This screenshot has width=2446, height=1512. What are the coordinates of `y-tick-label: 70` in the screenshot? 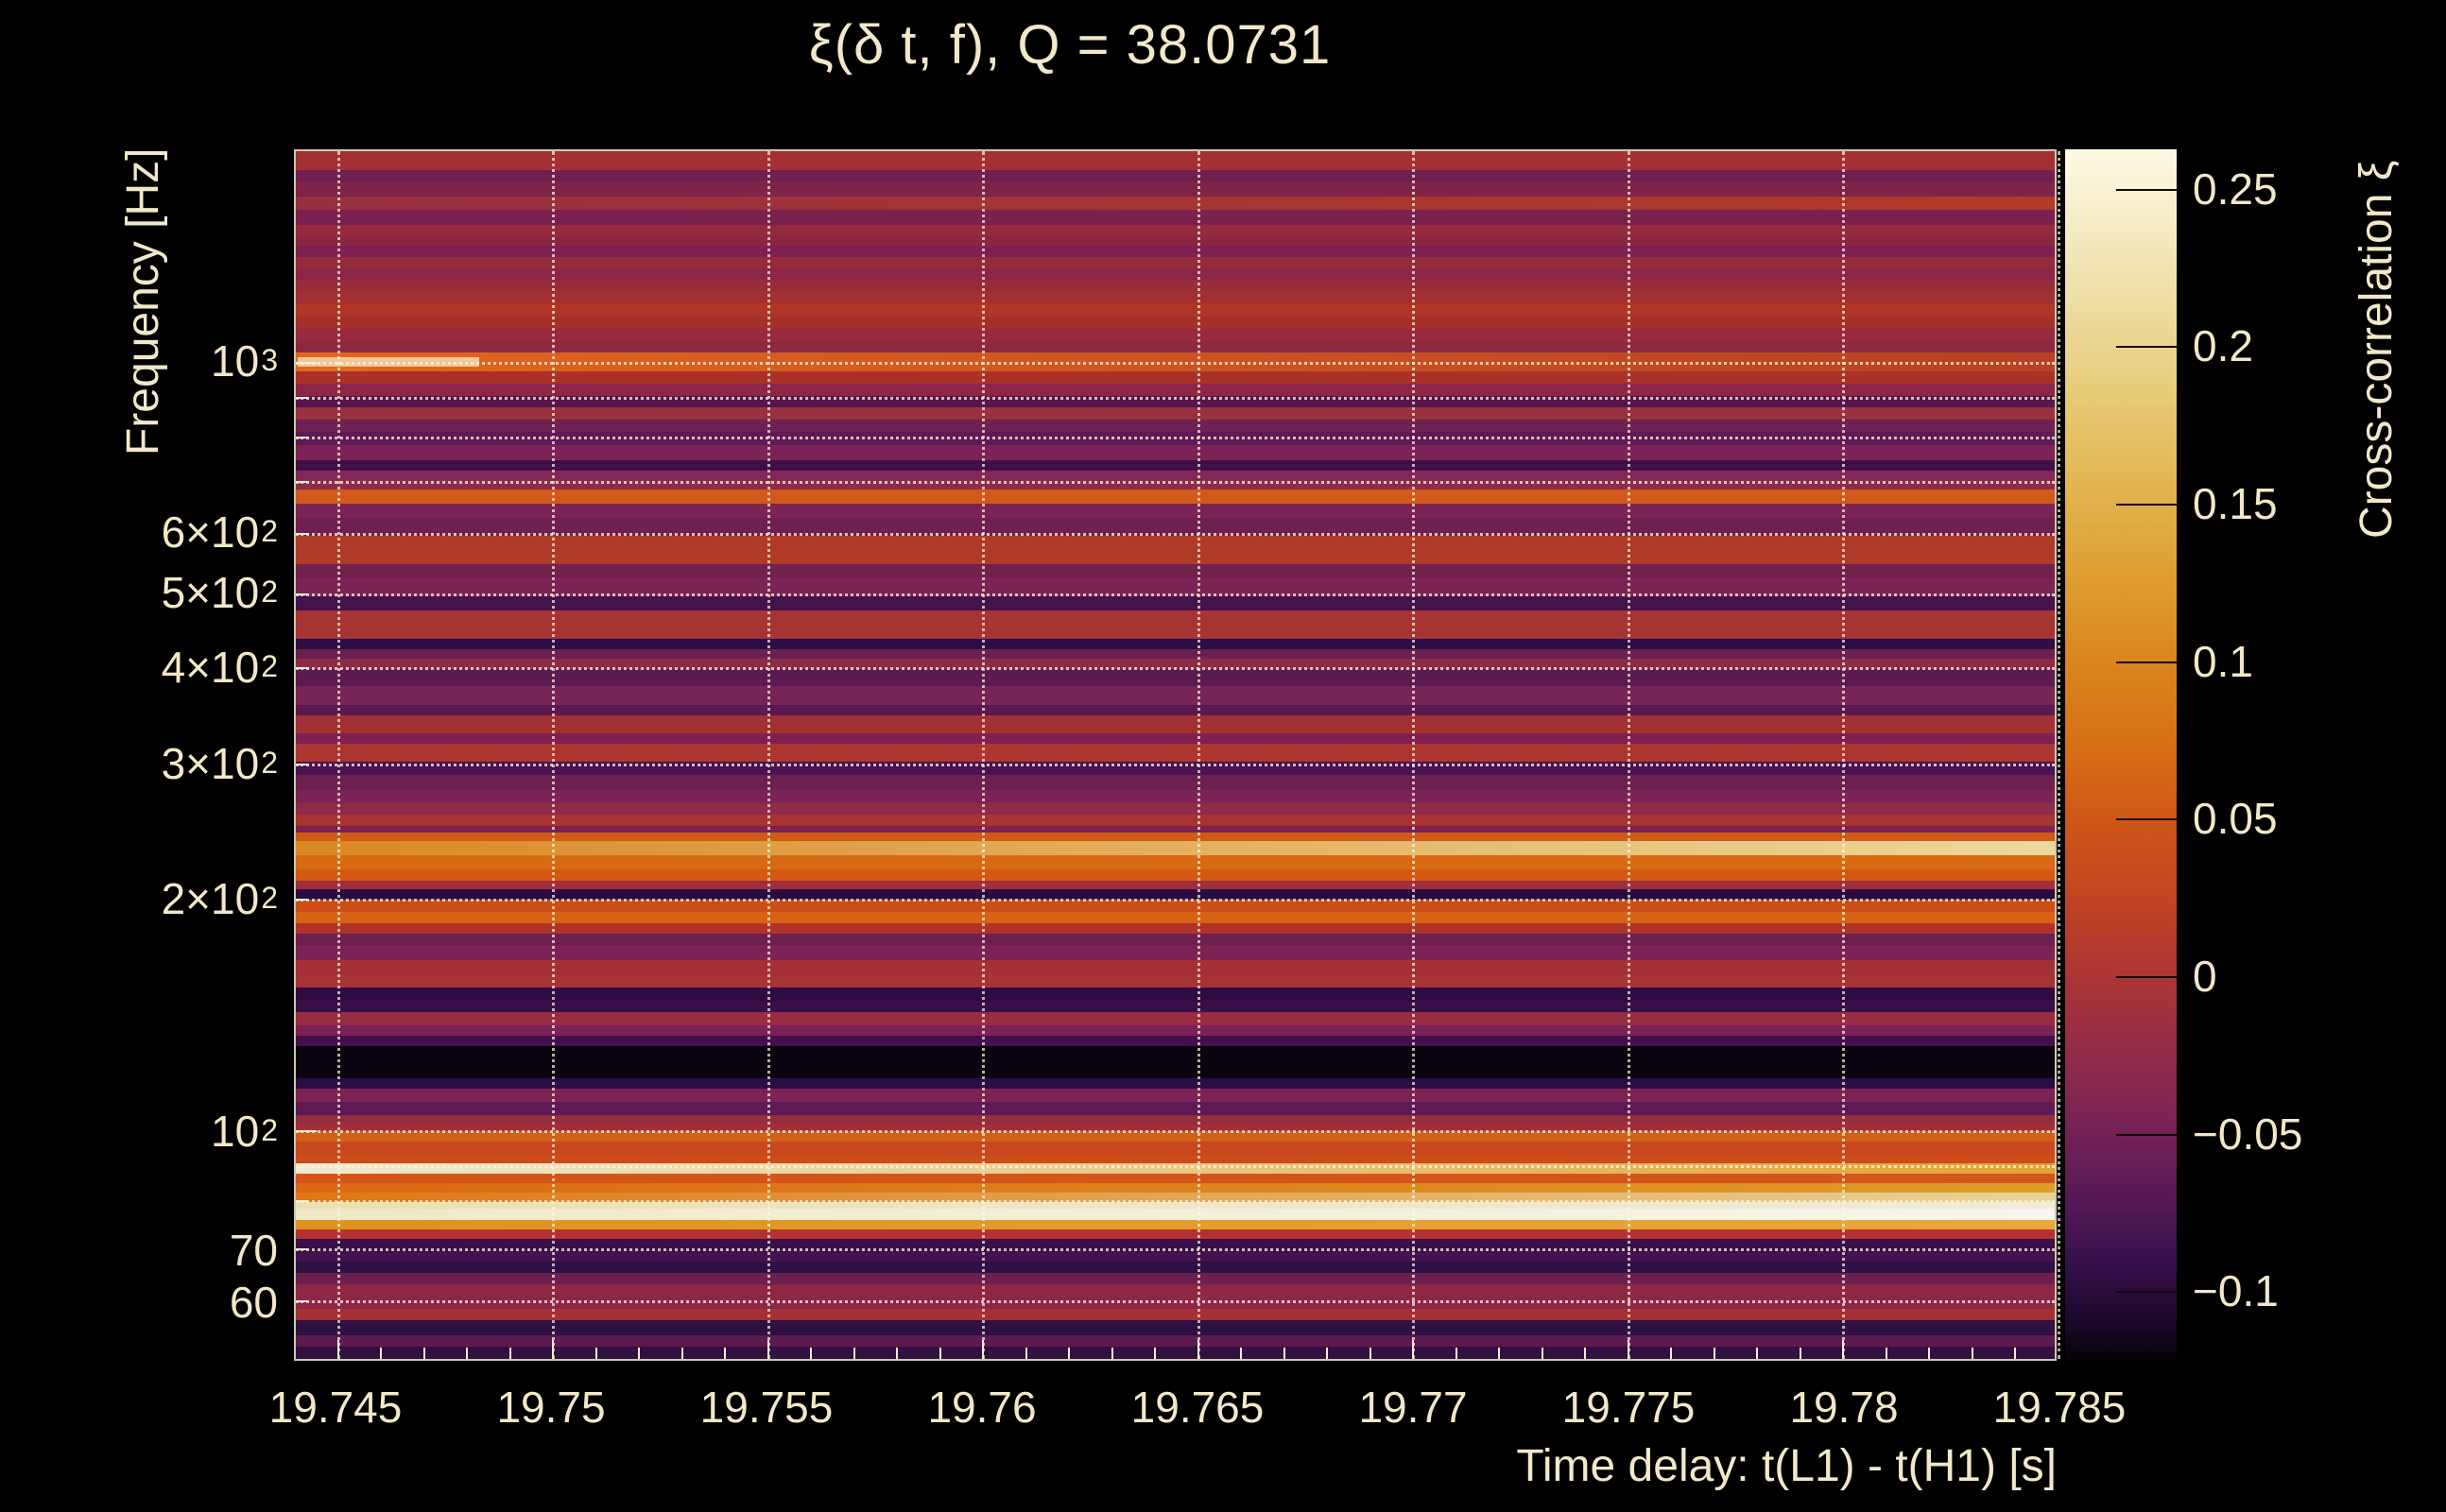 It's located at (253, 1250).